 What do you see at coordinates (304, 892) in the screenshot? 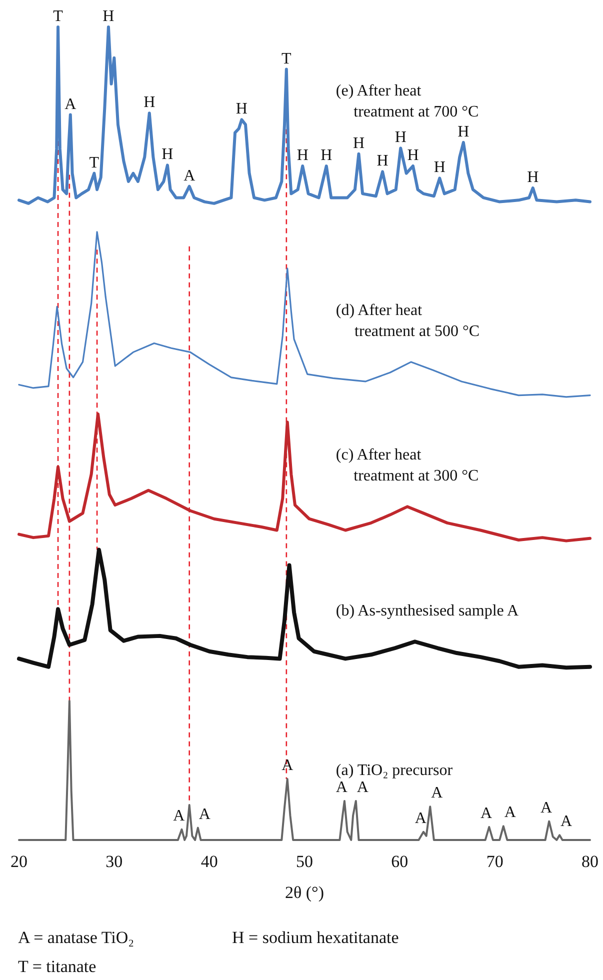
I see `x-axis-title: 2θ (°)` at bounding box center [304, 892].